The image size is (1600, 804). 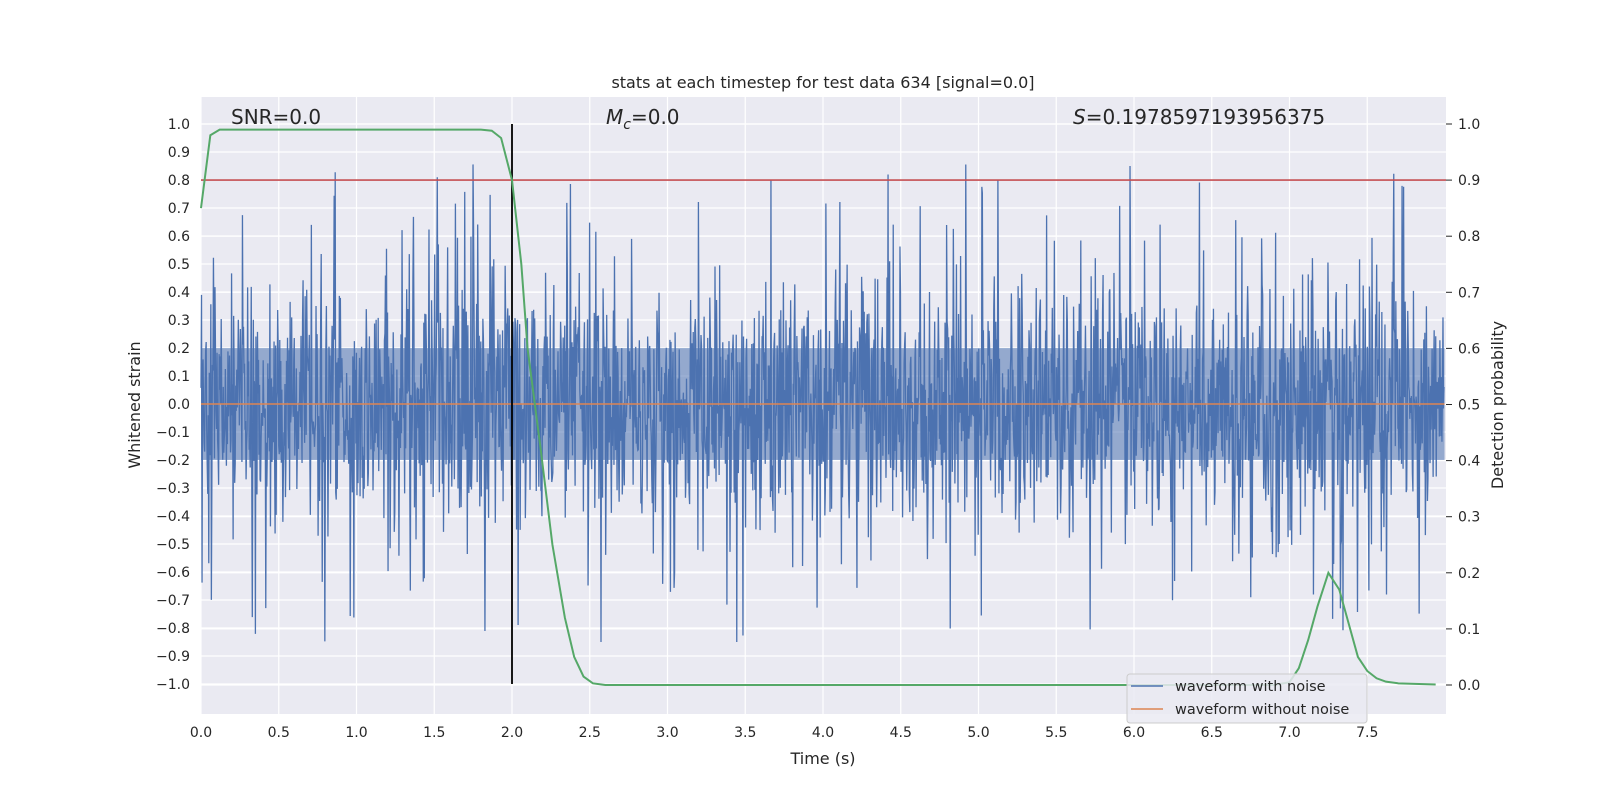 I want to click on y2-tick-label: 0.0, so click(x=1469, y=686).